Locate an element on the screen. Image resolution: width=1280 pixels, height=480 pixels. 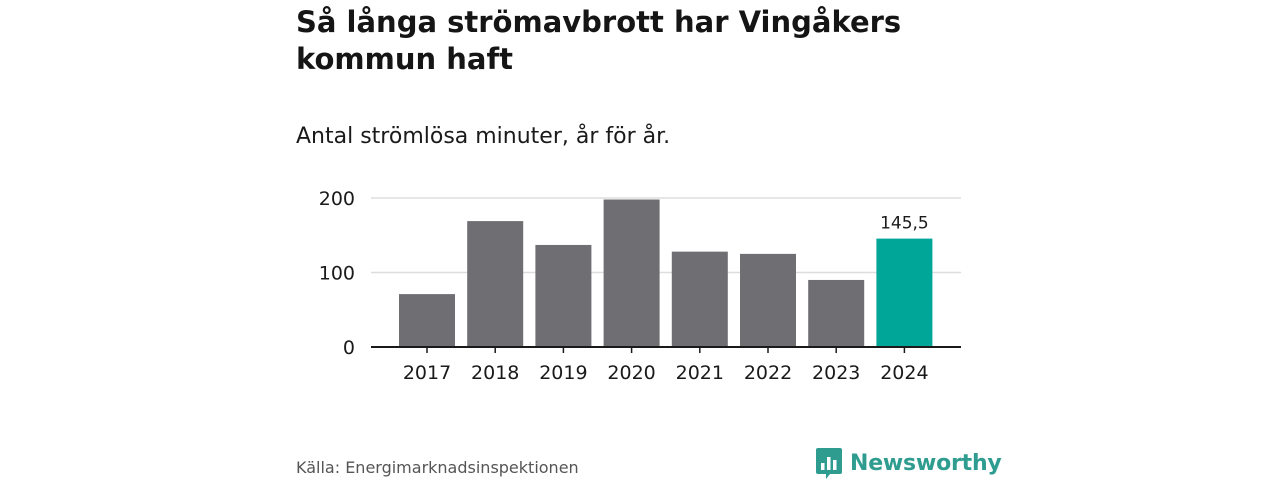
x-tick-label: 2017 is located at coordinates (427, 373).